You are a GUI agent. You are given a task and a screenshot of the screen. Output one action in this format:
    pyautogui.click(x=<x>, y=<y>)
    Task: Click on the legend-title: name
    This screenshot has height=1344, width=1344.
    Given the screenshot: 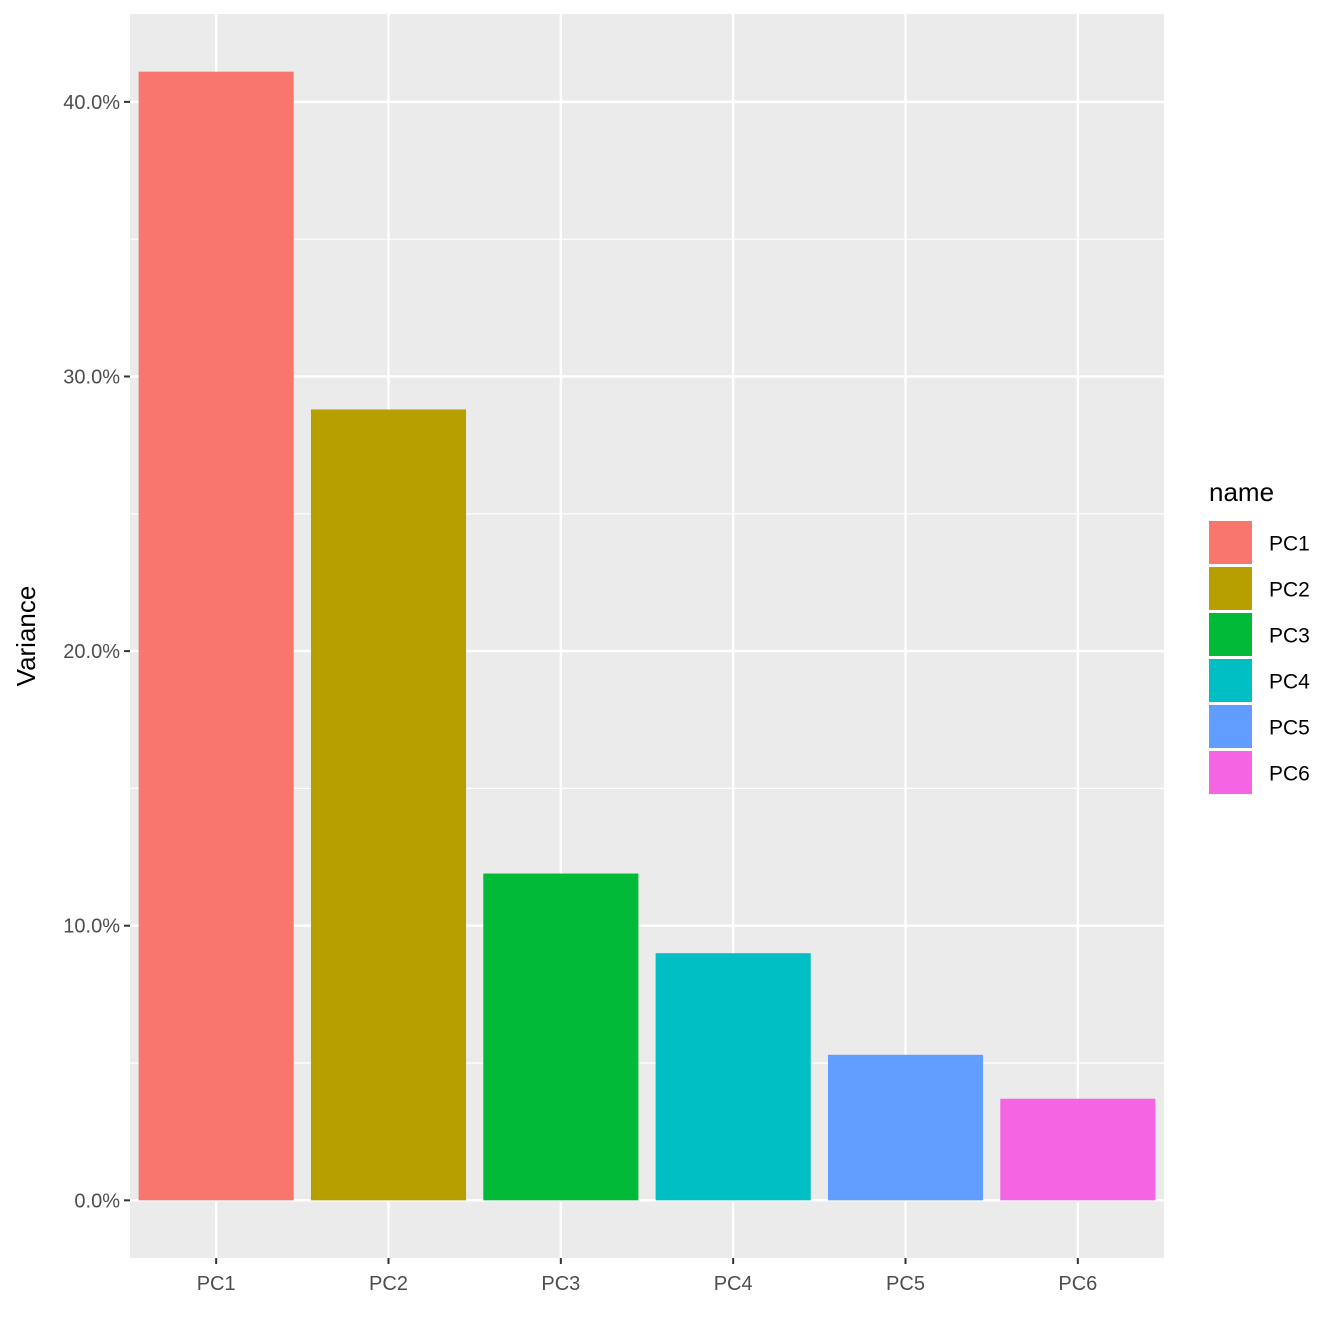 What is the action you would take?
    pyautogui.click(x=1241, y=492)
    